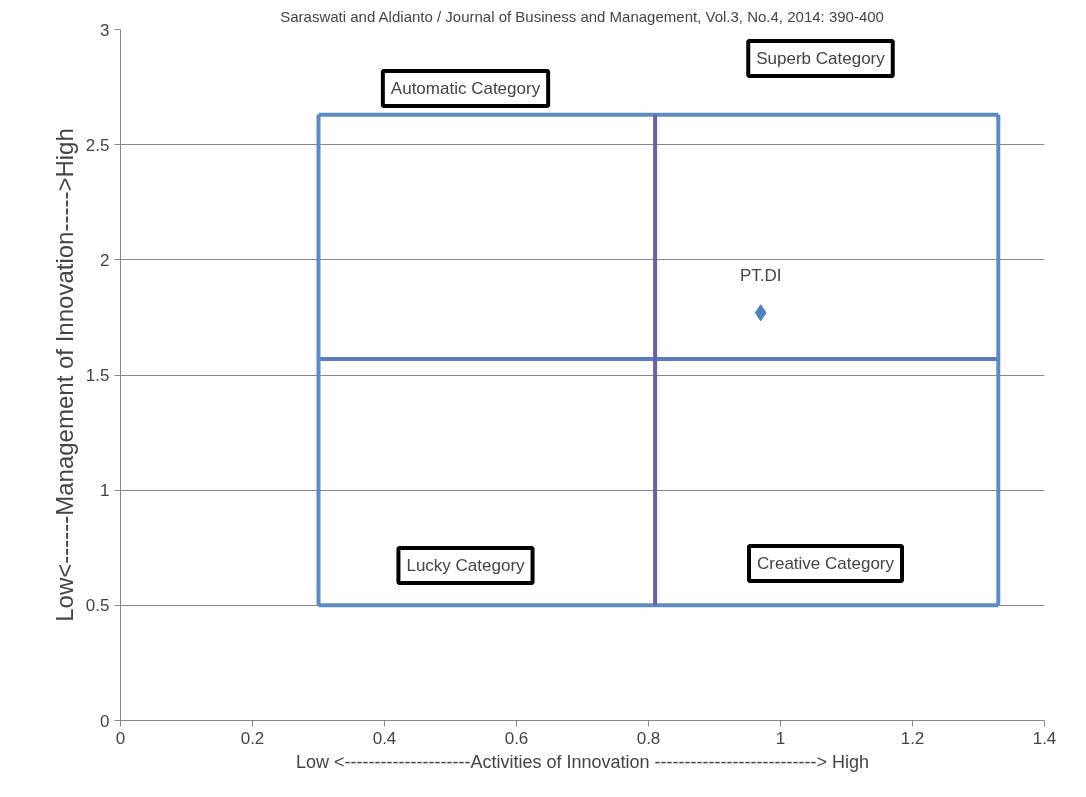 This screenshot has width=1086, height=797. What do you see at coordinates (64, 375) in the screenshot?
I see `y-axis-title: Low<------Management of Innovation----->High` at bounding box center [64, 375].